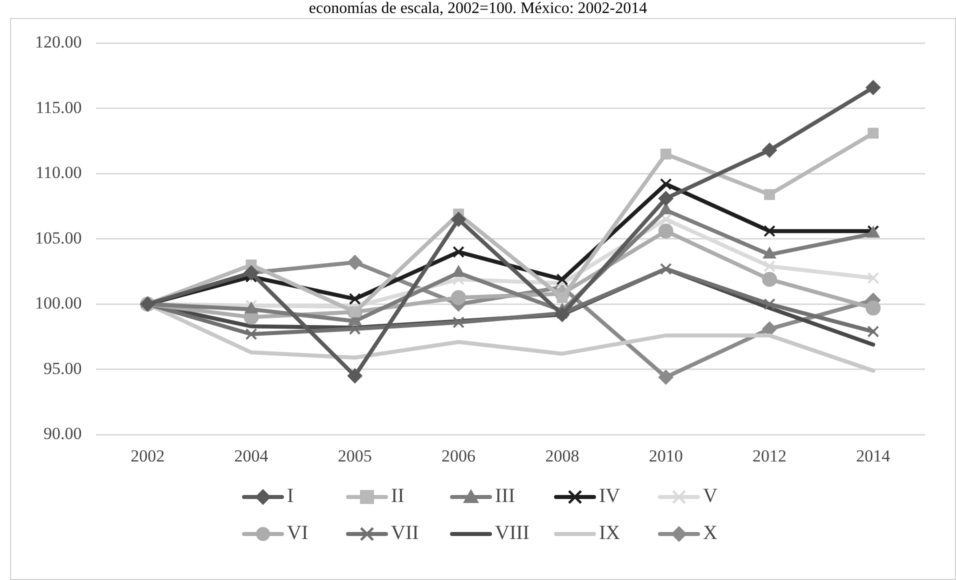 This screenshot has width=956, height=580. Describe the element at coordinates (769, 456) in the screenshot. I see `x-tick-label: 2012` at that location.